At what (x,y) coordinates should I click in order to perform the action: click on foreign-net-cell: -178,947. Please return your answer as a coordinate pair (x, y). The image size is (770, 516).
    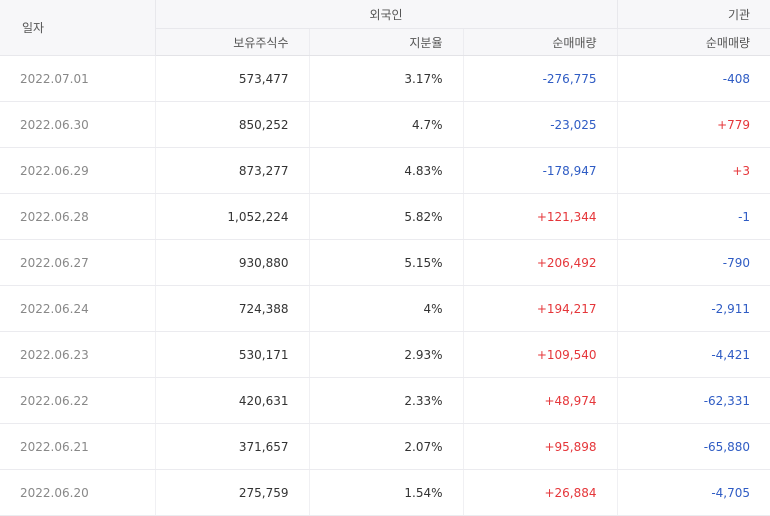
    Looking at the image, I should click on (540, 170).